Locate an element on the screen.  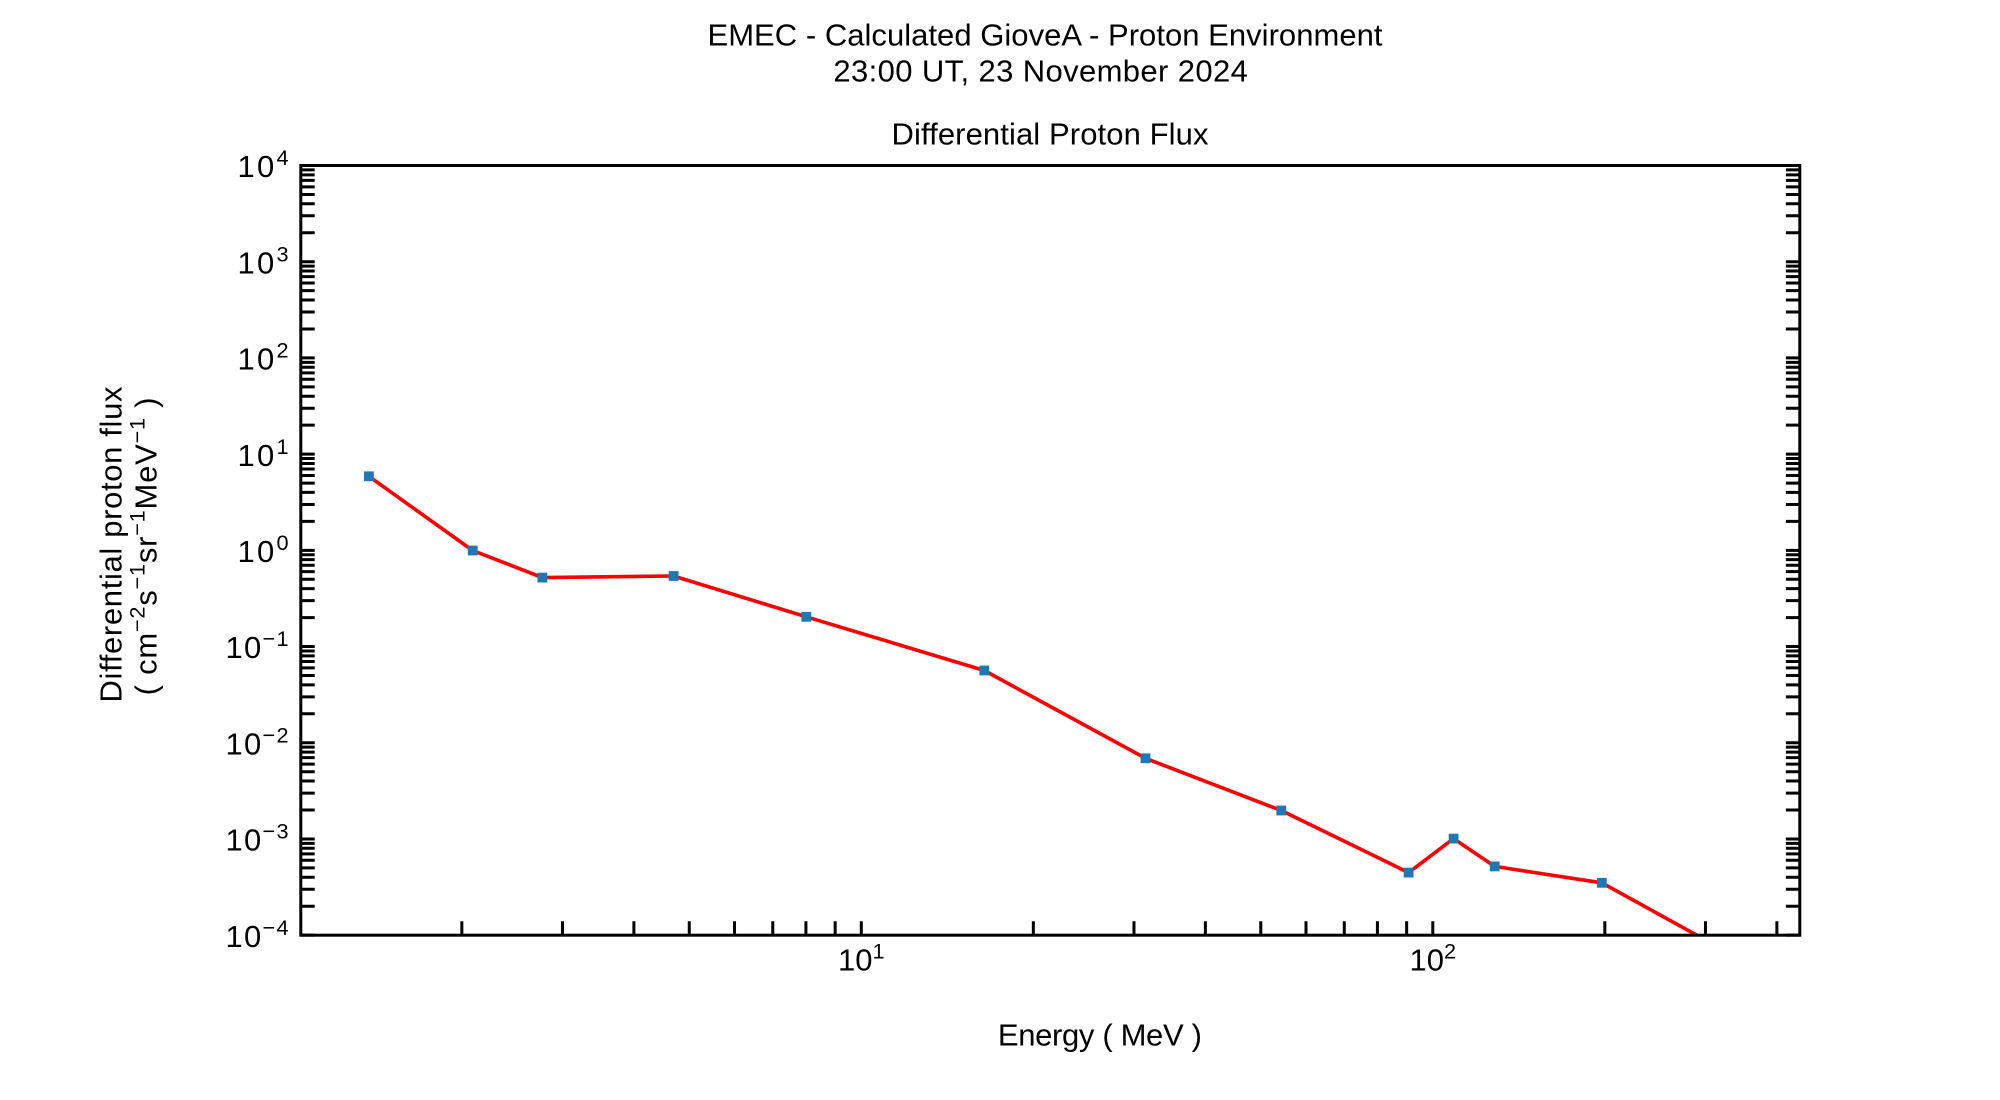
svg-text: 10¹ is located at coordinates (861, 957).